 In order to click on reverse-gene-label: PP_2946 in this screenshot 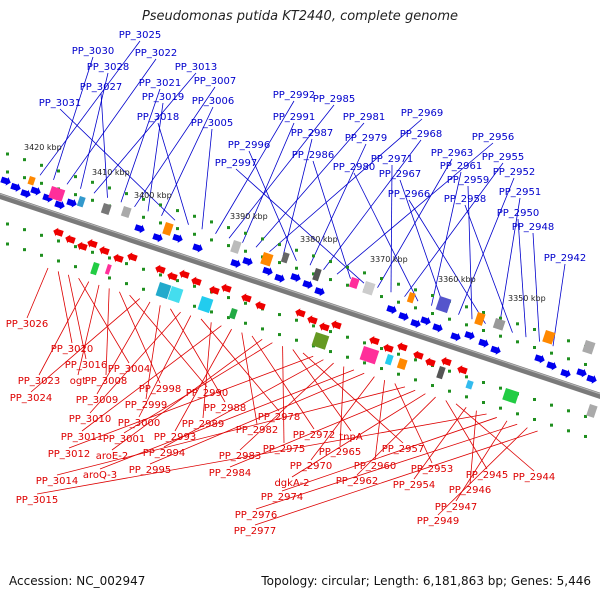, I will do `click(470, 490)`.